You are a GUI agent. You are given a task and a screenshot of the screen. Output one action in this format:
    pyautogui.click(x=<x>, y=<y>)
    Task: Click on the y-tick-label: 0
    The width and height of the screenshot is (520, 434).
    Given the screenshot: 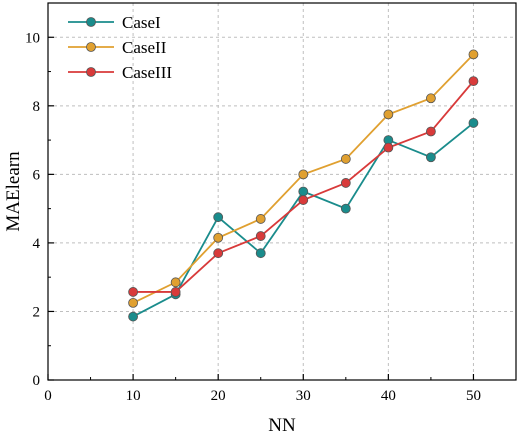 What is the action you would take?
    pyautogui.click(x=37, y=381)
    